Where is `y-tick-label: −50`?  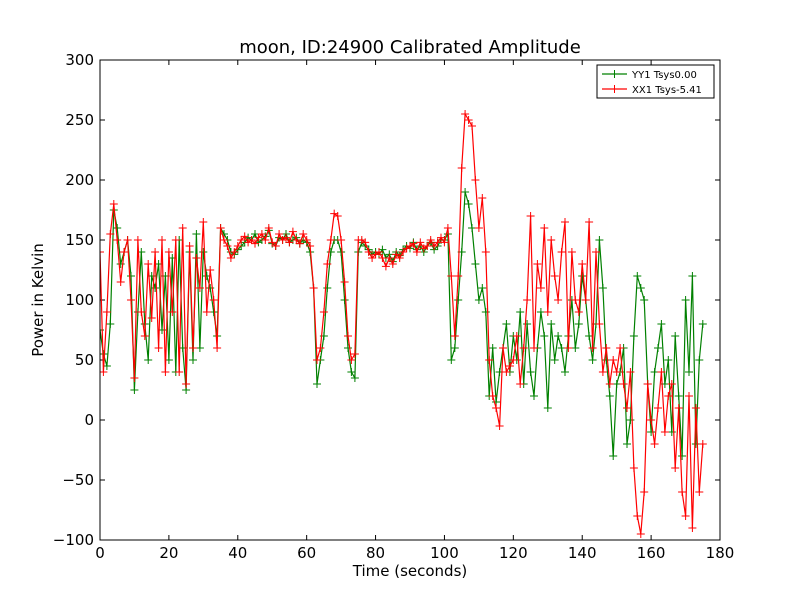 y-tick-label: −50 is located at coordinates (78, 480).